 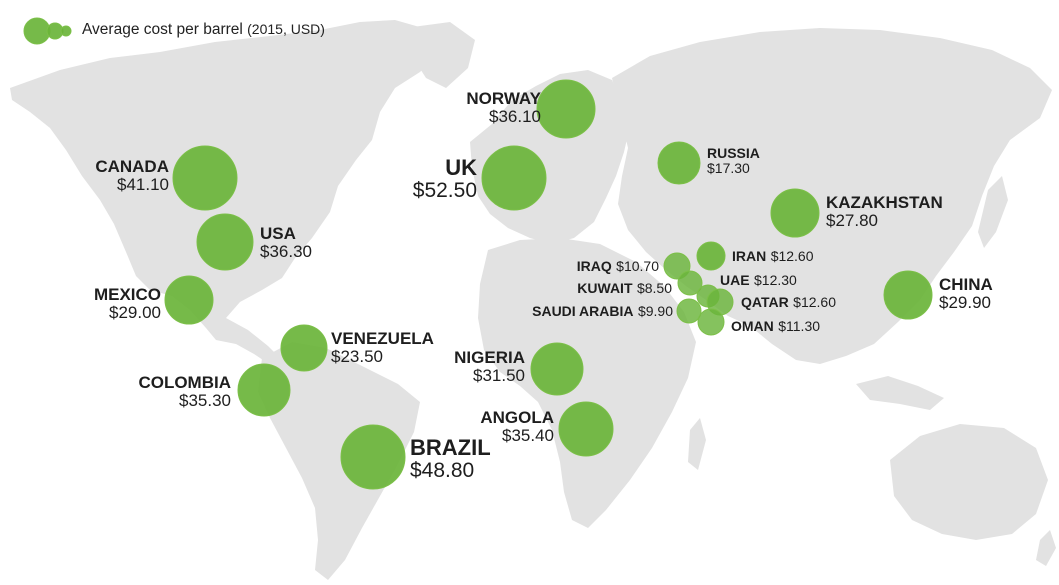 What do you see at coordinates (655, 311) in the screenshot?
I see `label-saudi-arabia-value: $9.90` at bounding box center [655, 311].